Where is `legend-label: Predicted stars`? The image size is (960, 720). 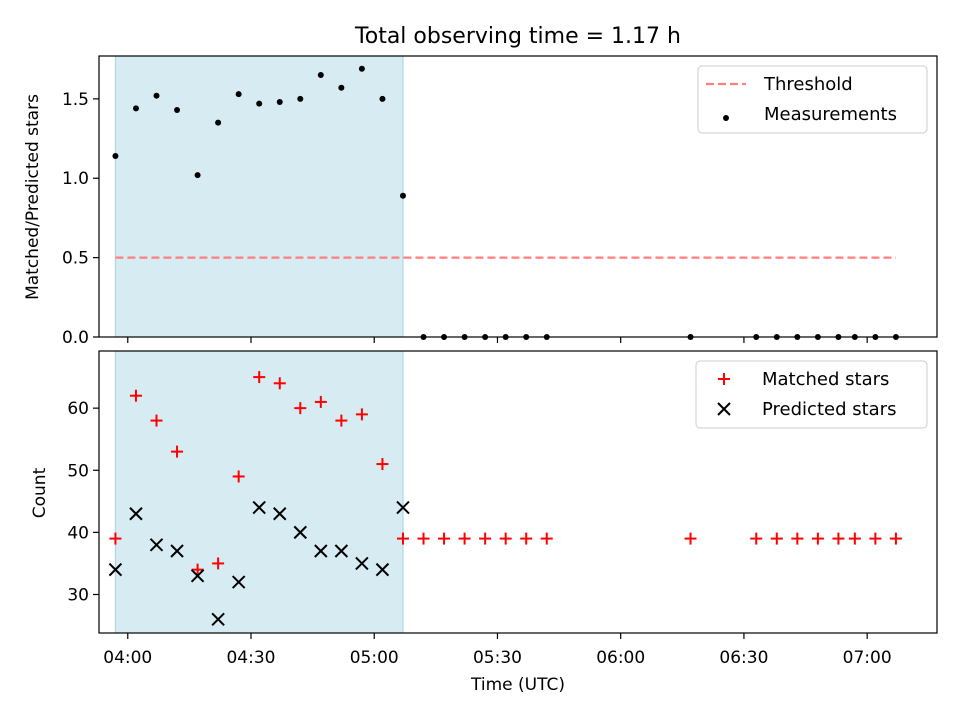 legend-label: Predicted stars is located at coordinates (829, 409).